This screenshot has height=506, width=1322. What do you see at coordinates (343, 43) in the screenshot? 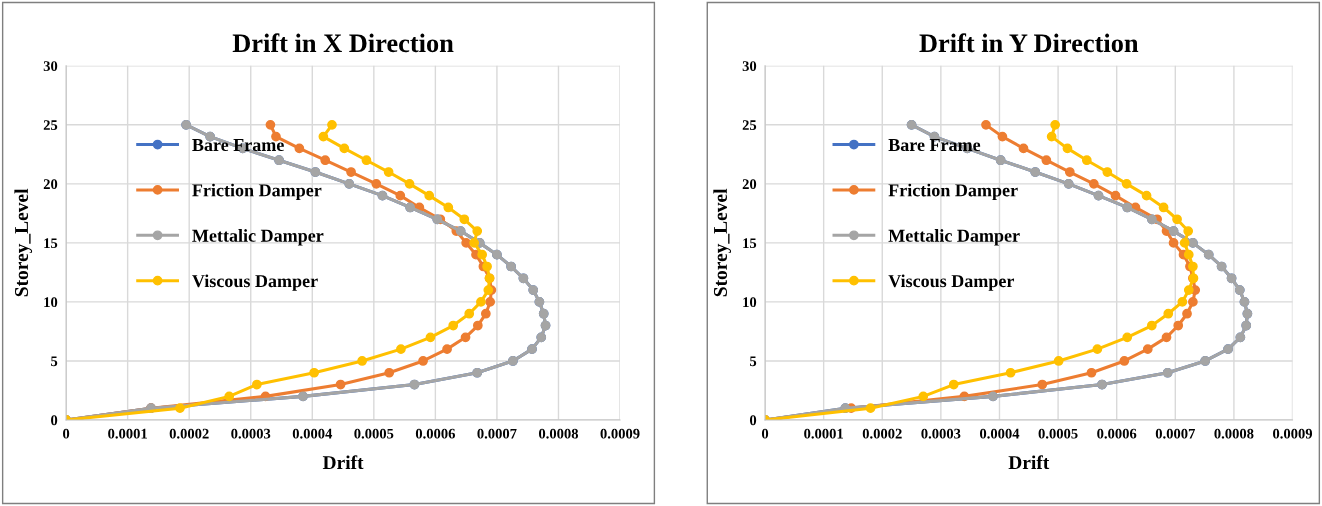
I see `chart-title: Drift in X Direction` at bounding box center [343, 43].